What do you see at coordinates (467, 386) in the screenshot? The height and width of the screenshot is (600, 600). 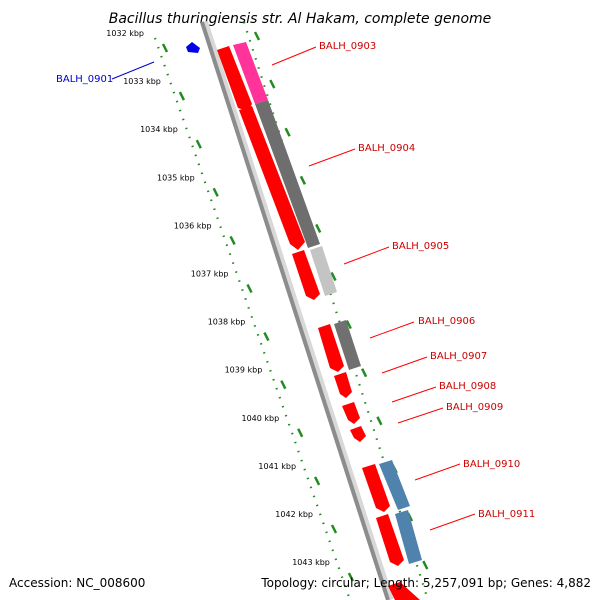 I see `gene-label-0908: BALH_0908` at bounding box center [467, 386].